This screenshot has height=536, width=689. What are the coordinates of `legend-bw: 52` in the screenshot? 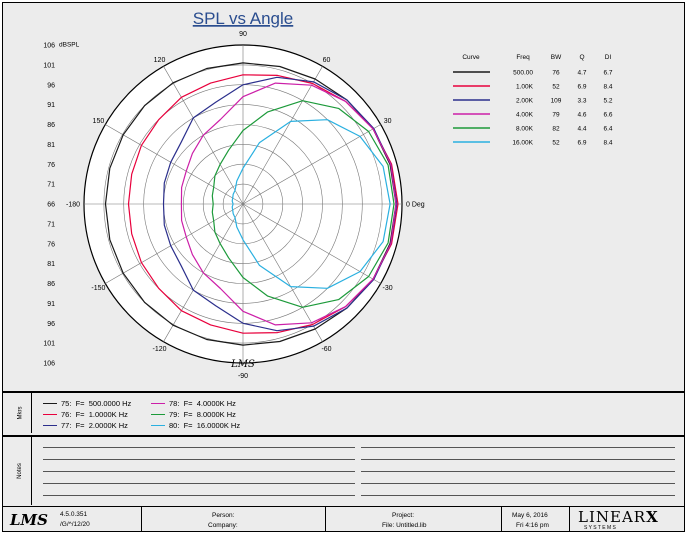 It's located at (556, 143).